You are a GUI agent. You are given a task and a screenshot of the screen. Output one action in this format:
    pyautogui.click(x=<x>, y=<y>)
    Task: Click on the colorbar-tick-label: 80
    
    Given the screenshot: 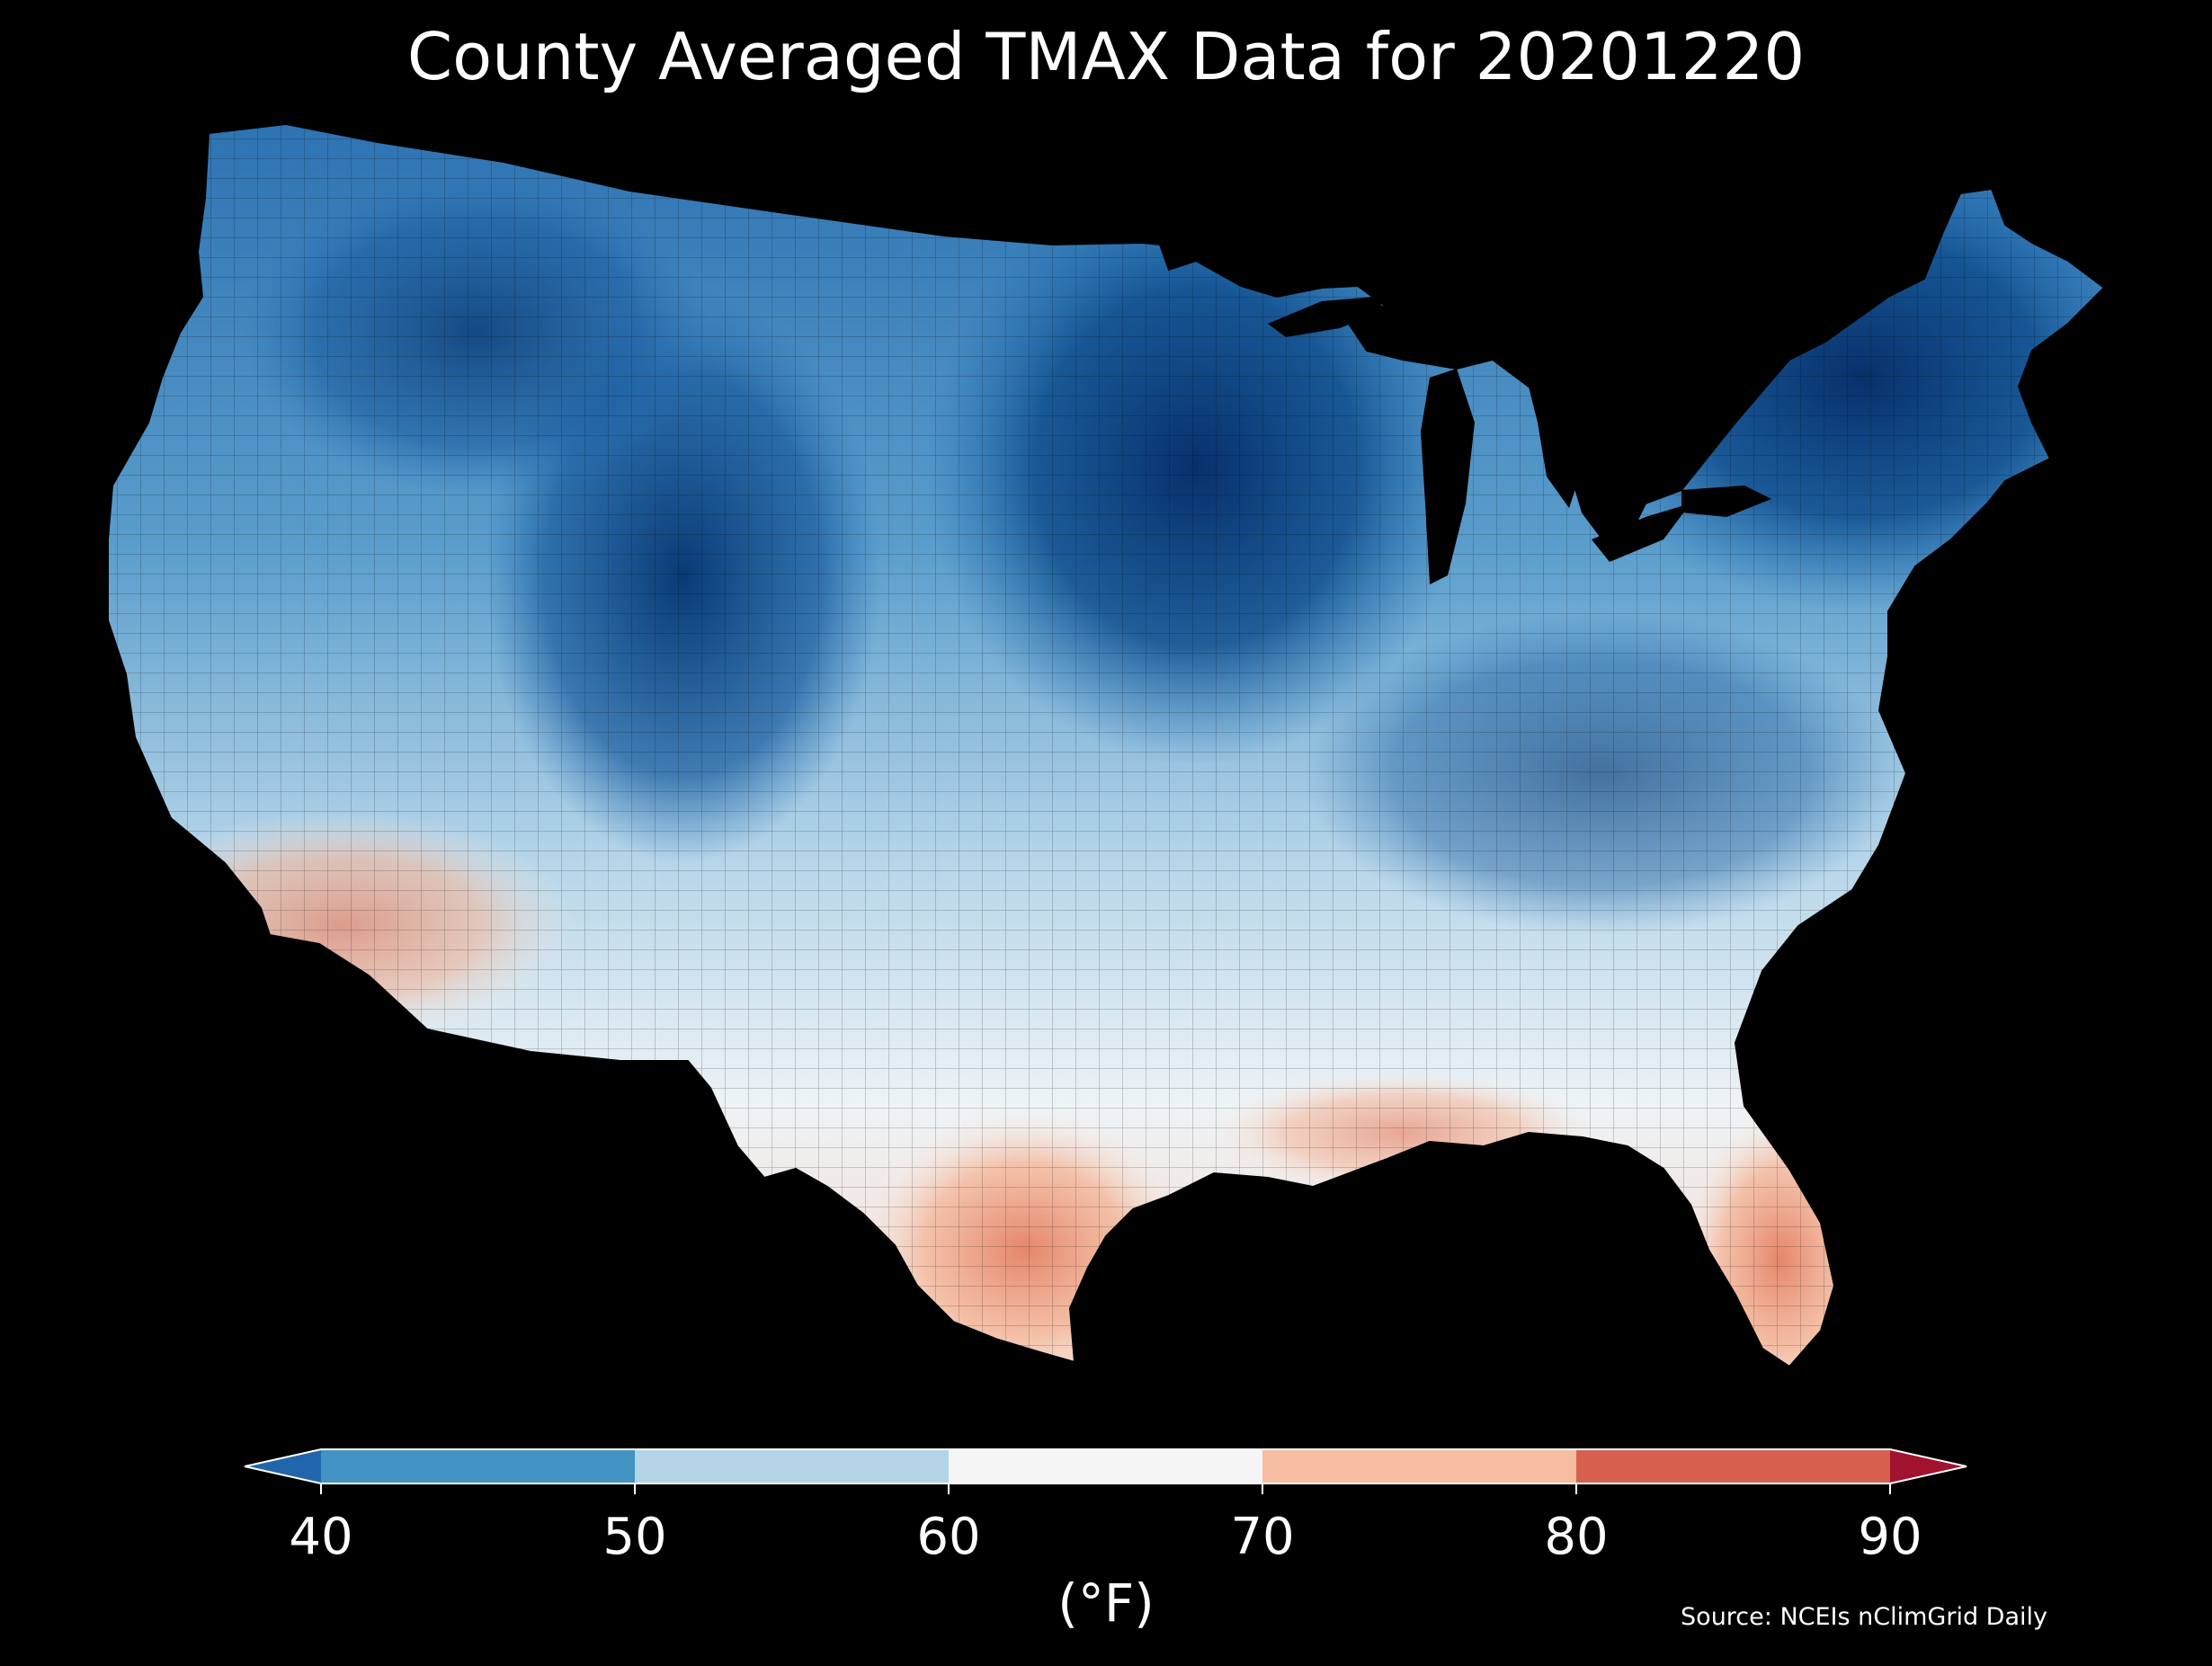 What is the action you would take?
    pyautogui.click(x=1576, y=1537)
    